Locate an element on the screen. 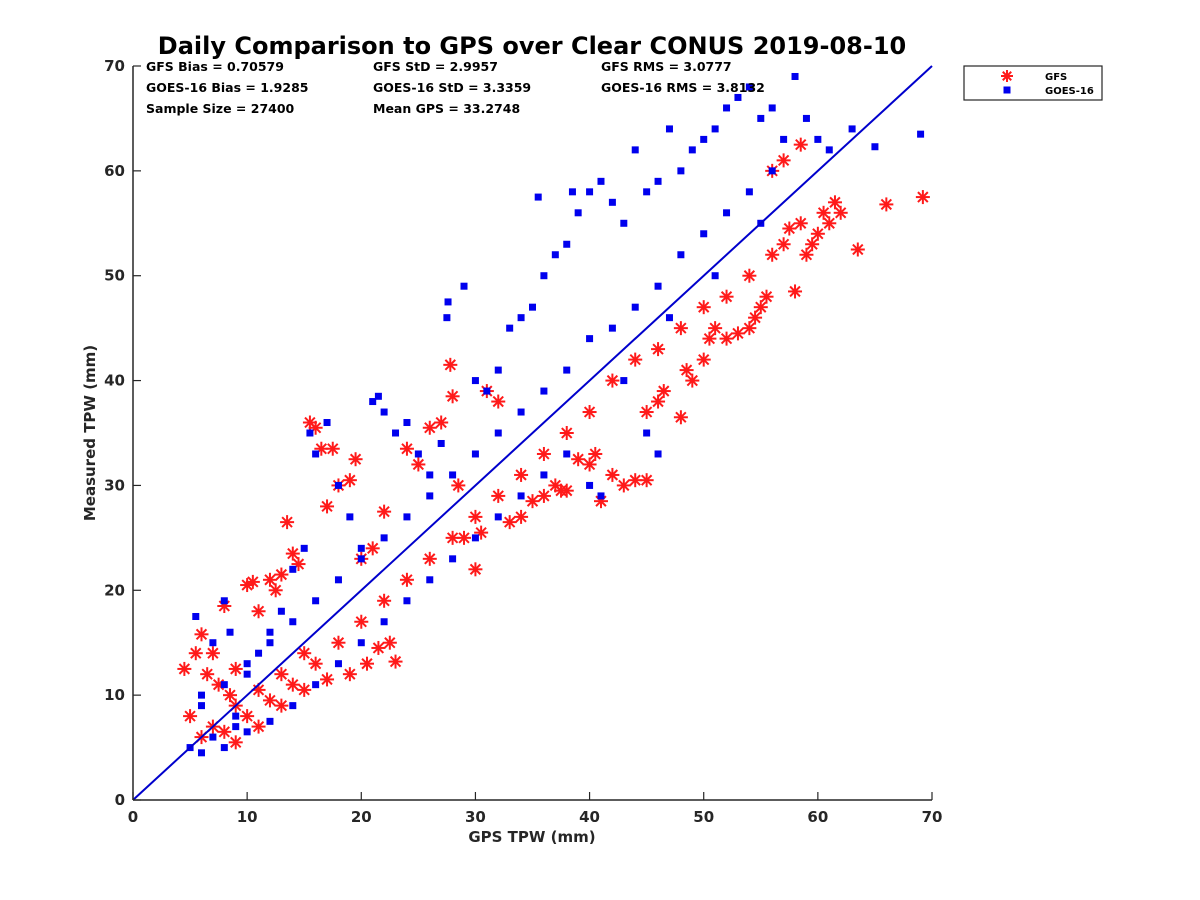 The height and width of the screenshot is (900, 1200). stat-annotation: Sample Size = 27400 is located at coordinates (220, 108).